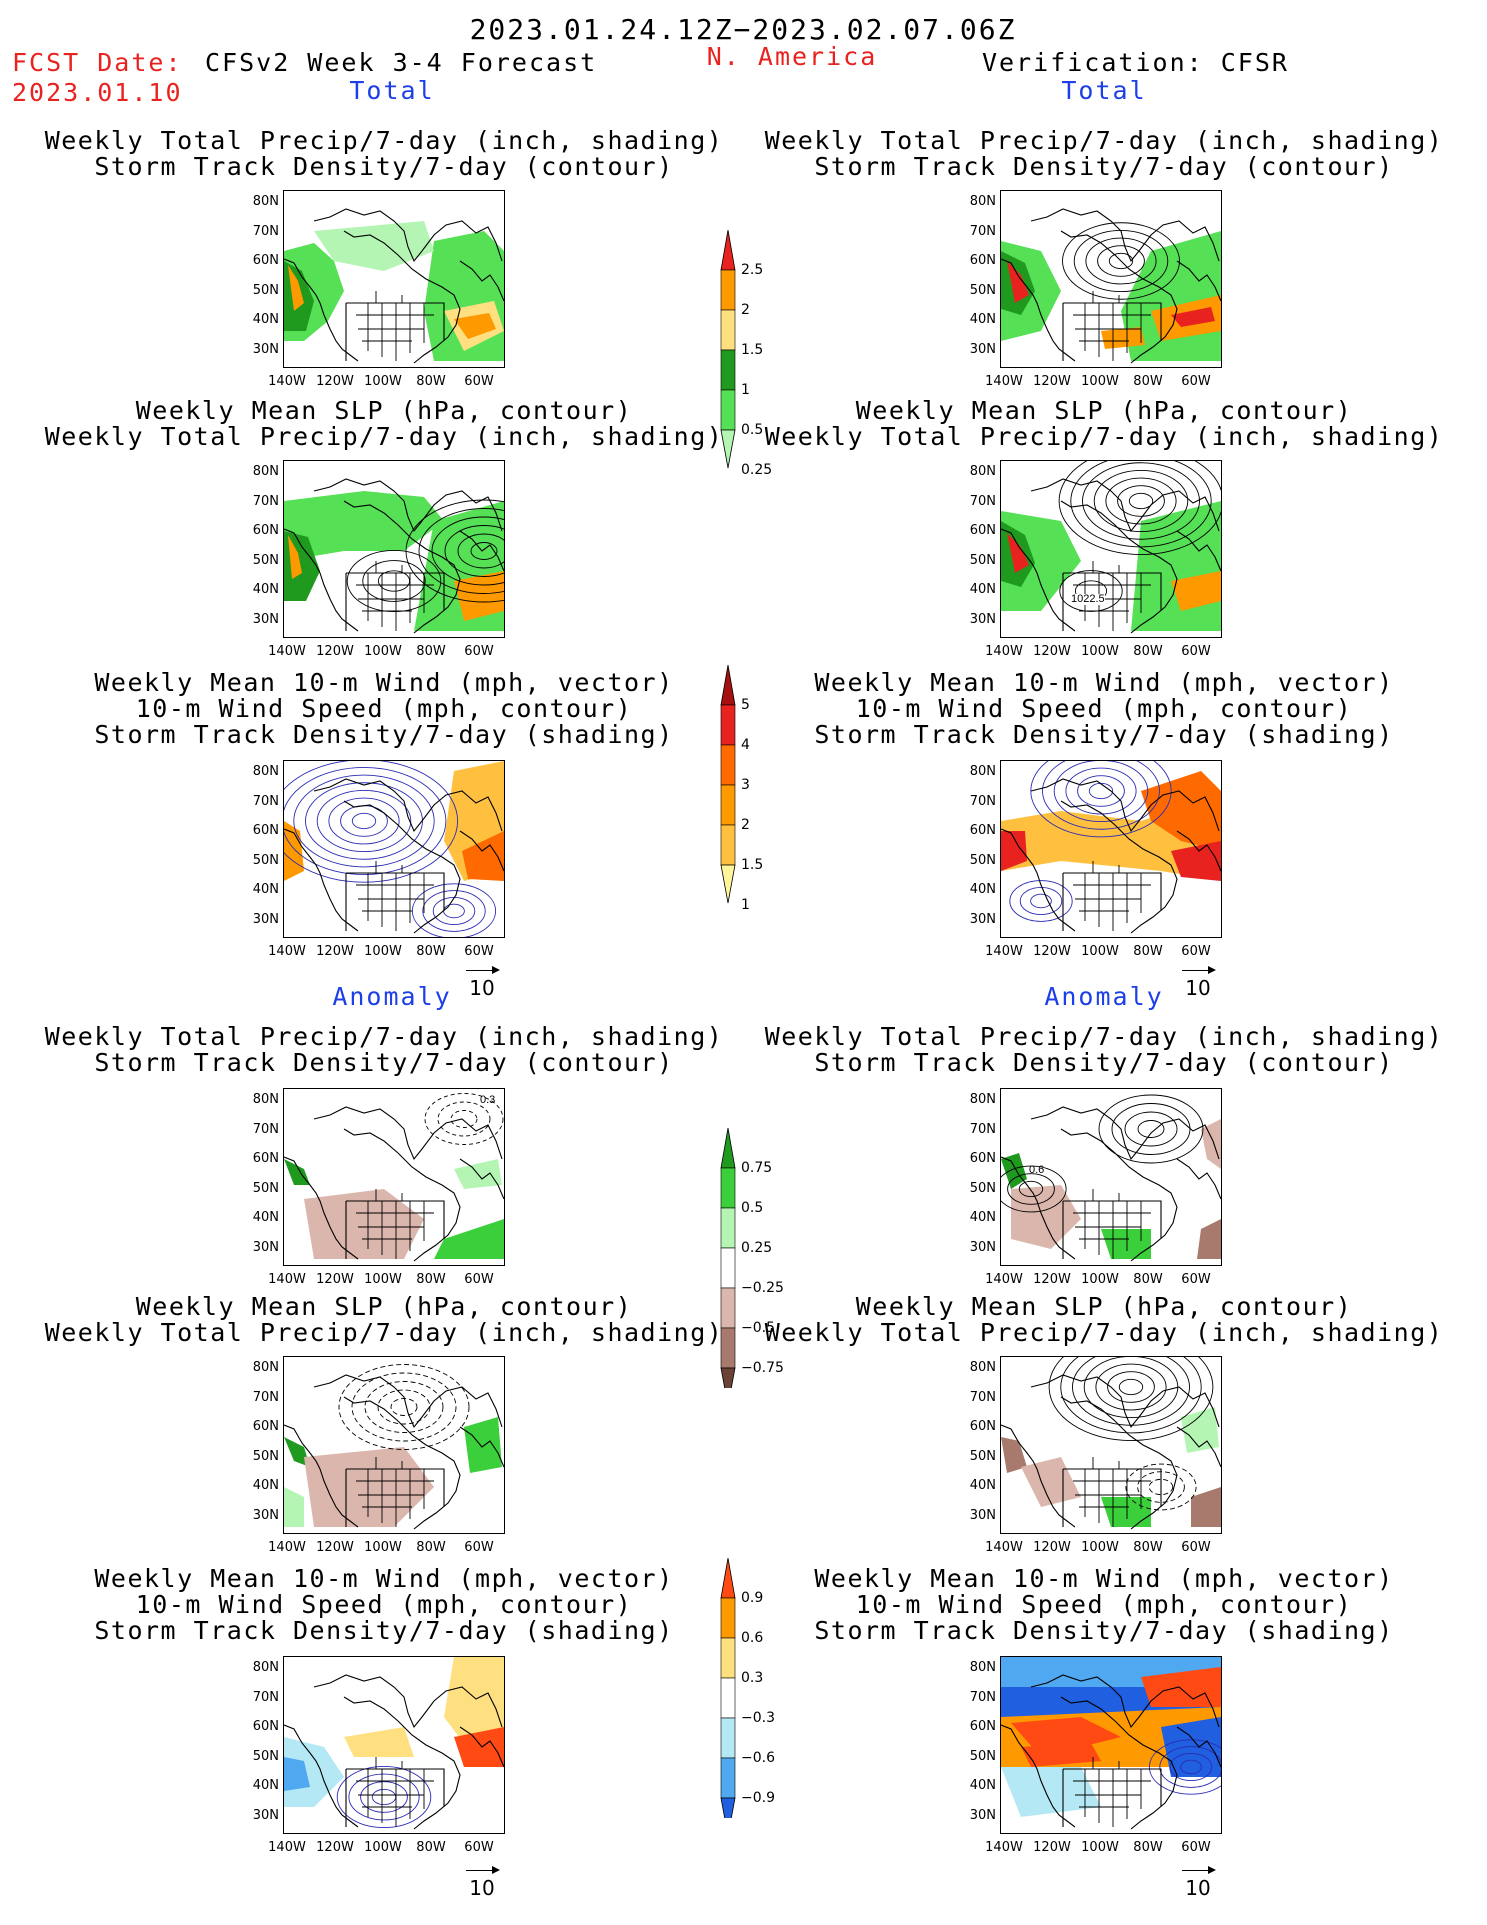  I want to click on colorbar-tick-label: 0.25, so click(757, 470).